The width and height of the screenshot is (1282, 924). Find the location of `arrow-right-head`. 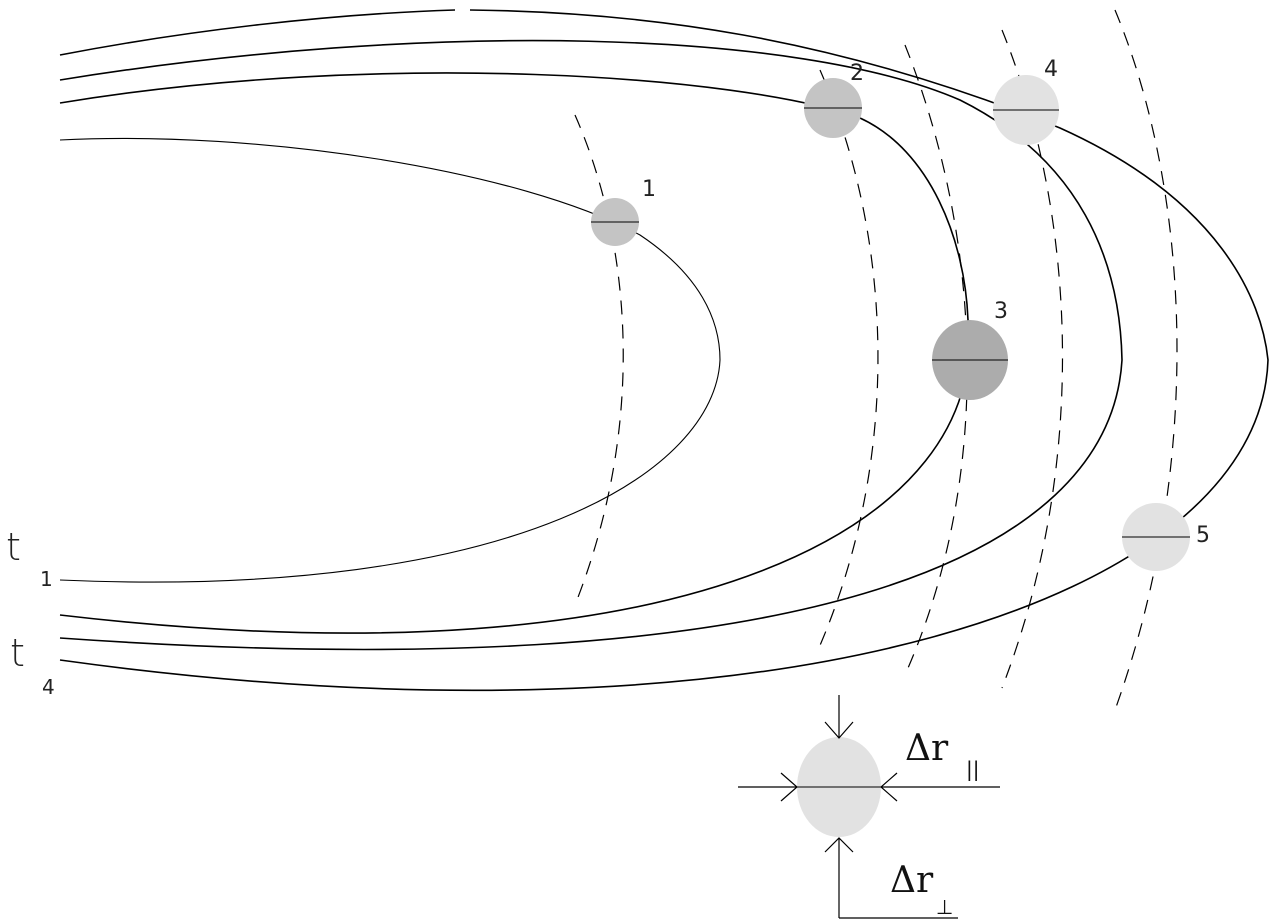

arrow-right-head is located at coordinates (889, 787).